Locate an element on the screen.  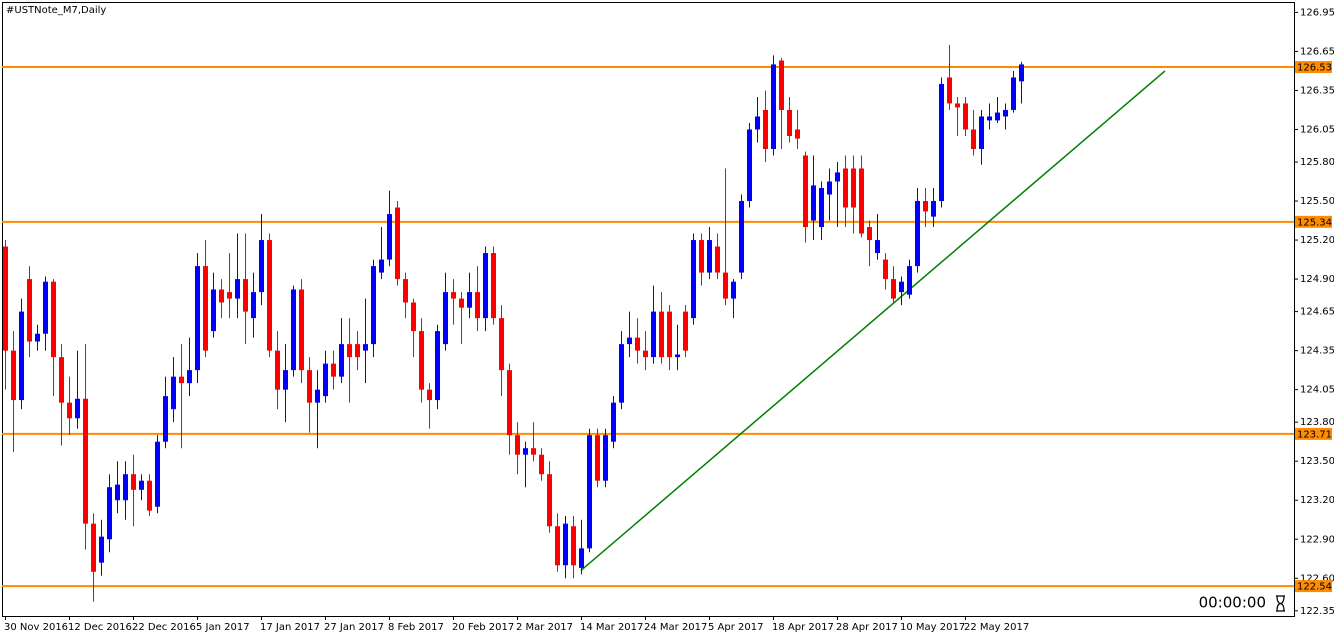
x-tick-label: 28 Apr 2017 is located at coordinates (867, 627).